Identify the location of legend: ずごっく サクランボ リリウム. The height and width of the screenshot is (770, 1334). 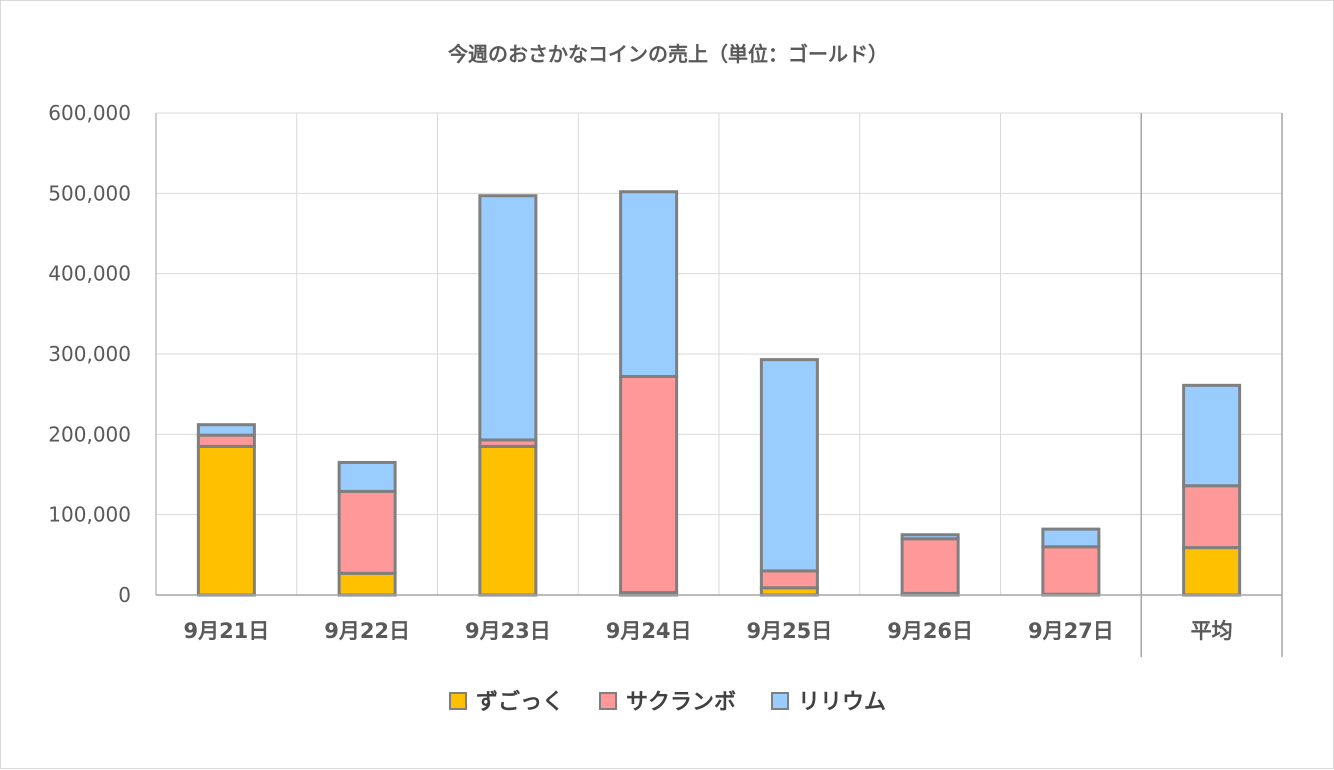
(667, 702).